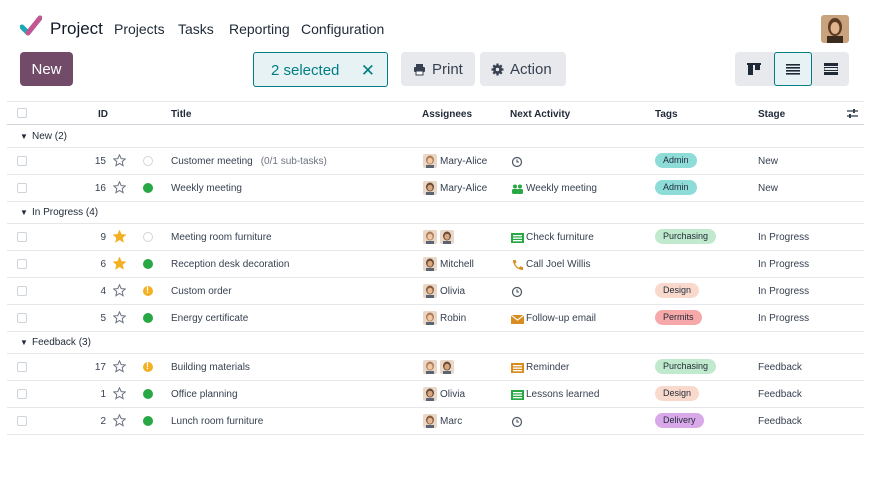  What do you see at coordinates (831, 69) in the screenshot?
I see `activity-view-button` at bounding box center [831, 69].